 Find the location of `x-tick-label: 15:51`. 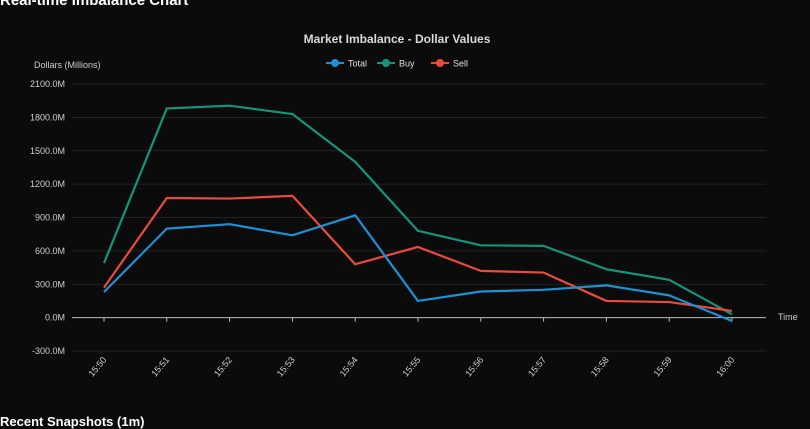

x-tick-label: 15:51 is located at coordinates (160, 367).